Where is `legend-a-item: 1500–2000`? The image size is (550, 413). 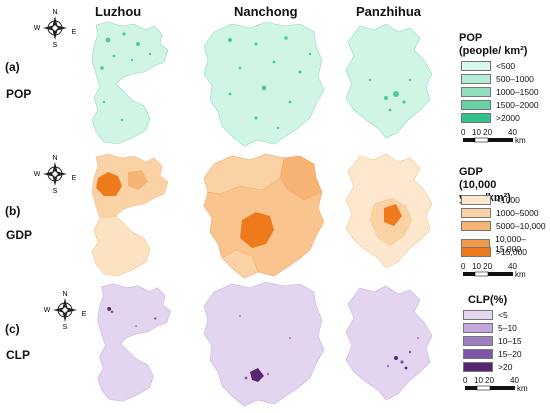
legend-a-item: 1500–2000 is located at coordinates (500, 105).